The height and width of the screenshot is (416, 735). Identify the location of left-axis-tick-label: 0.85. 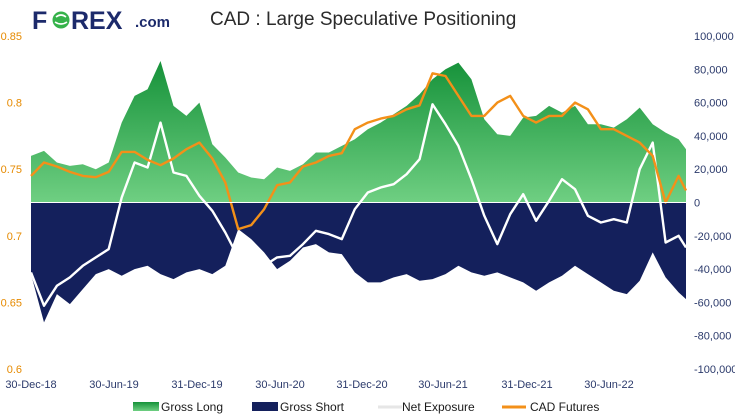
(11, 37).